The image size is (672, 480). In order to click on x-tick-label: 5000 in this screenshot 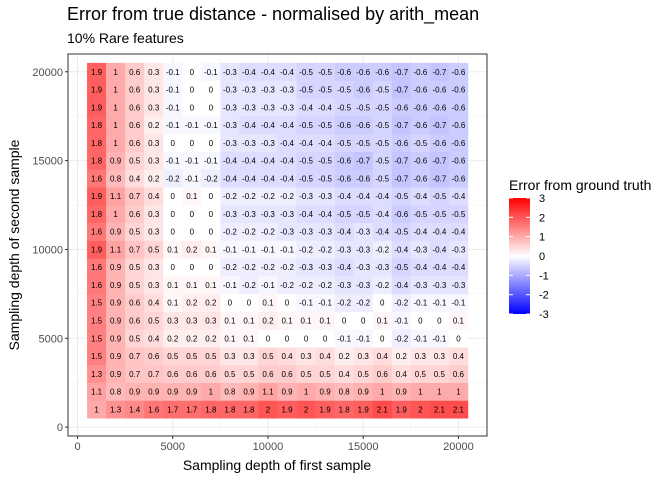, I will do `click(173, 447)`.